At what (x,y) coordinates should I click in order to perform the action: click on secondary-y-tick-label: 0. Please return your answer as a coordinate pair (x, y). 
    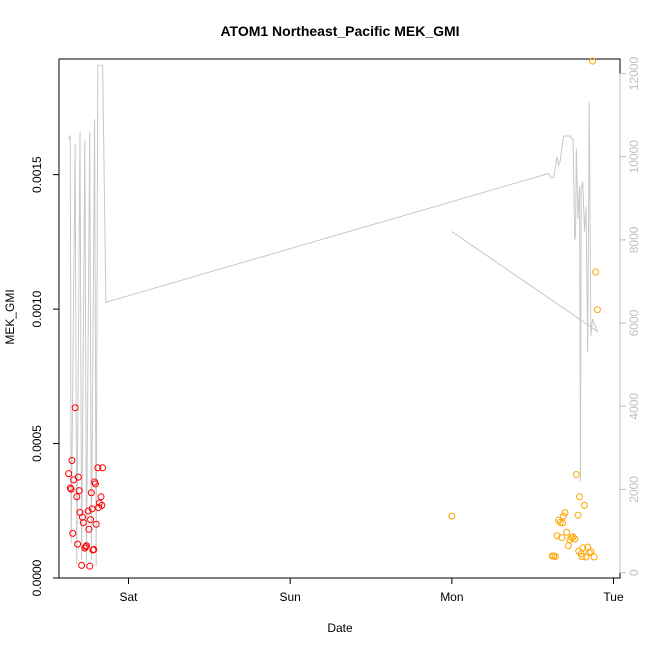
    Looking at the image, I should click on (634, 572).